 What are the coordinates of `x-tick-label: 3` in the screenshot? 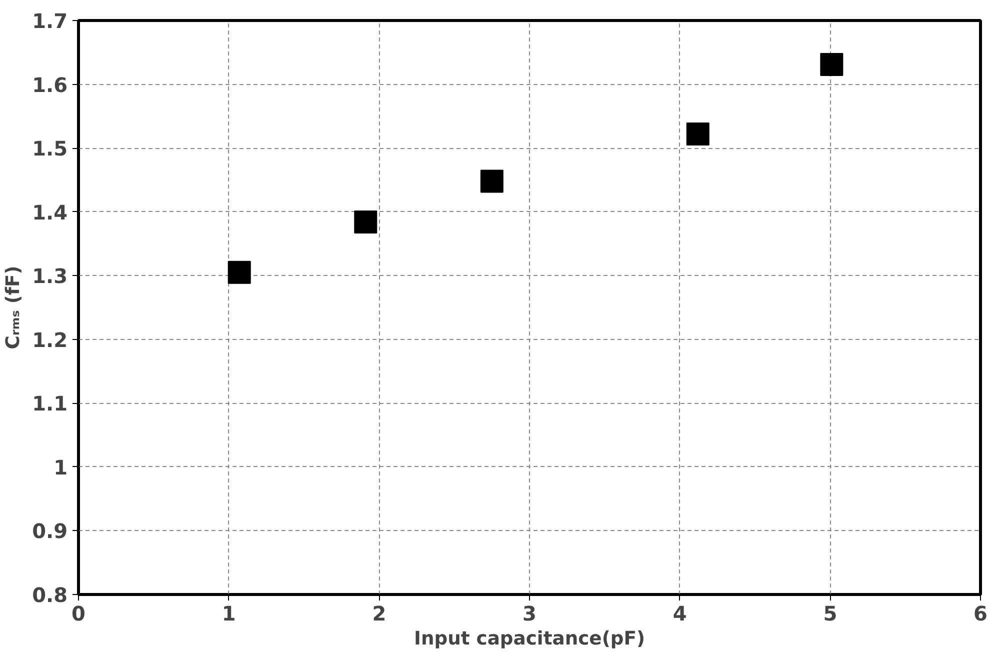 It's located at (529, 614).